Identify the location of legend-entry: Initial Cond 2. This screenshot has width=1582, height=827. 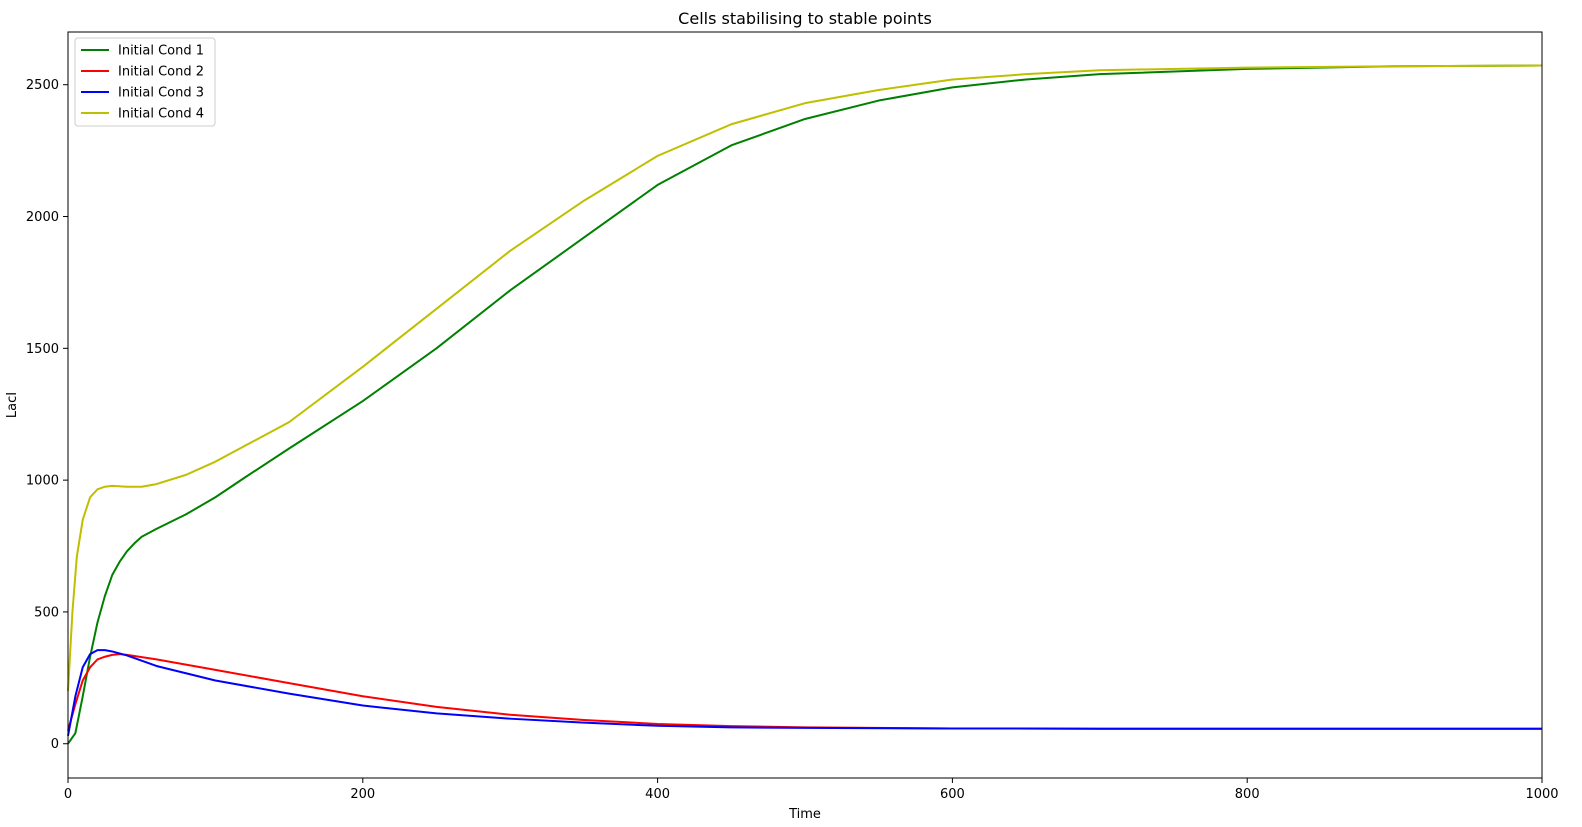
(161, 72).